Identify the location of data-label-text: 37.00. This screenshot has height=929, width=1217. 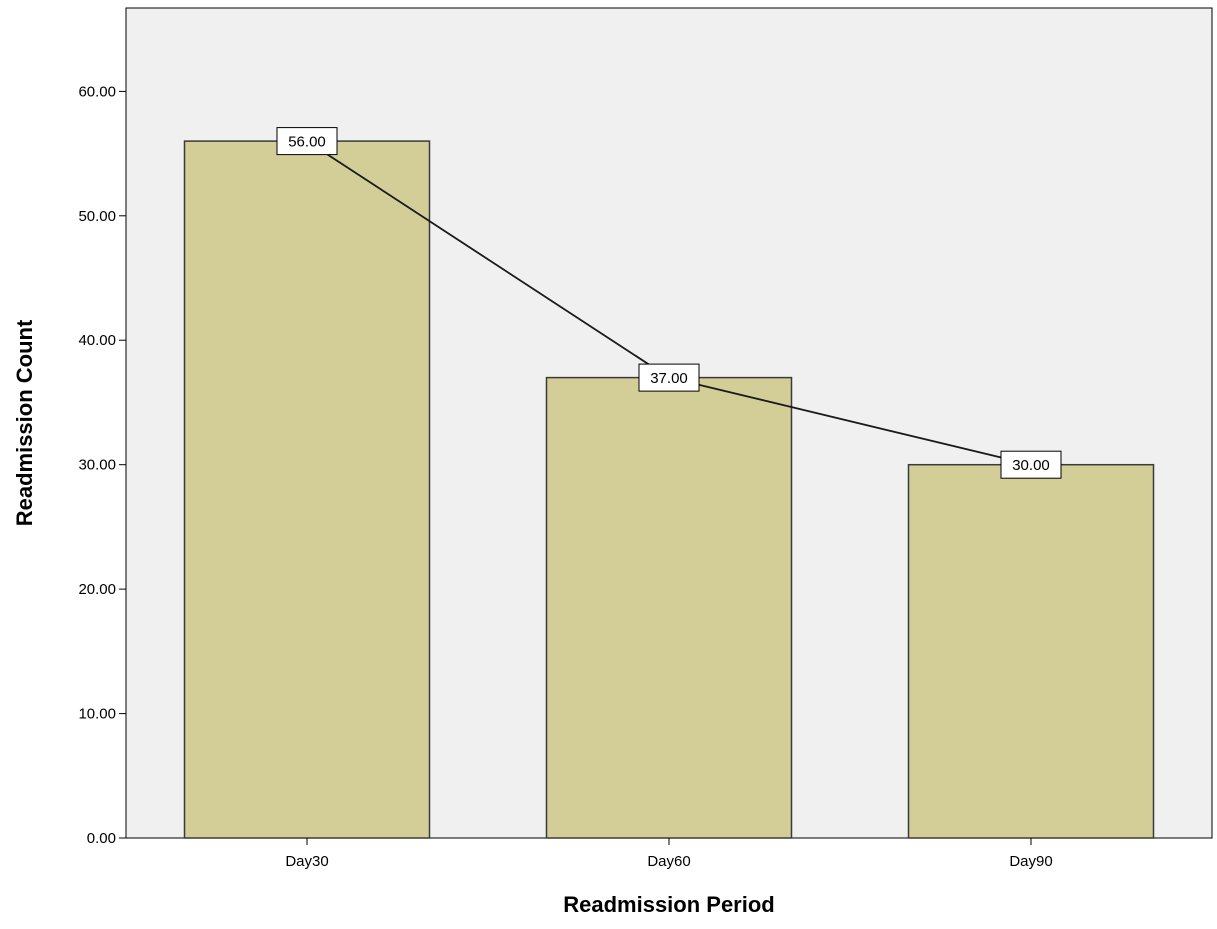
(669, 378).